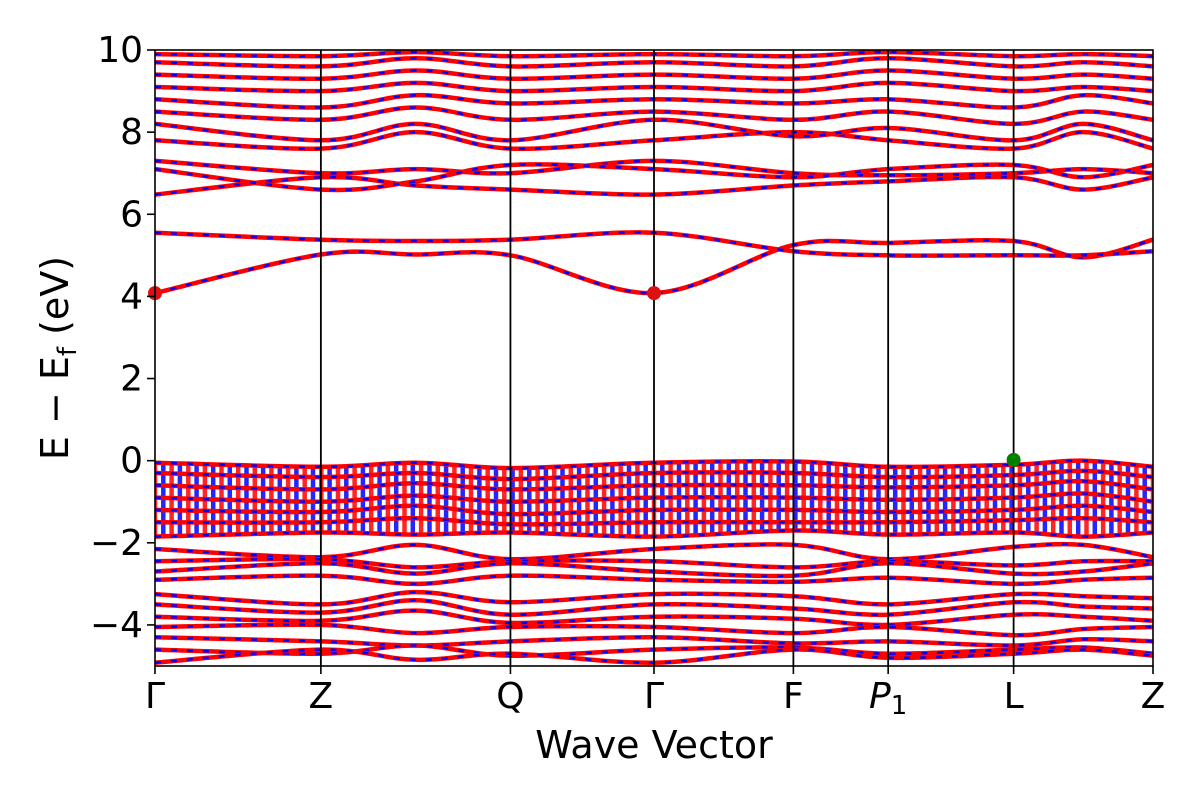 The width and height of the screenshot is (1200, 800). I want to click on x-tick-label: Q, so click(510, 696).